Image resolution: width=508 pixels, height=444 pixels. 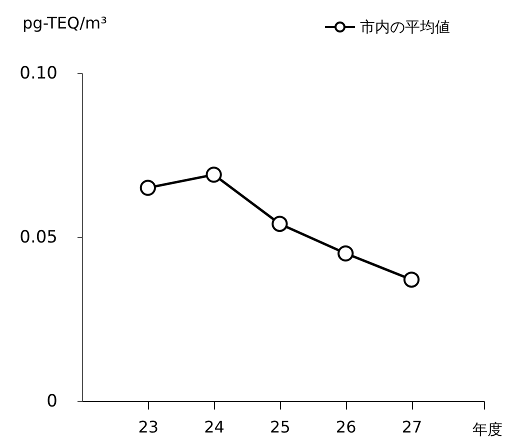 What do you see at coordinates (39, 74) in the screenshot?
I see `y-tick-label: 0.10` at bounding box center [39, 74].